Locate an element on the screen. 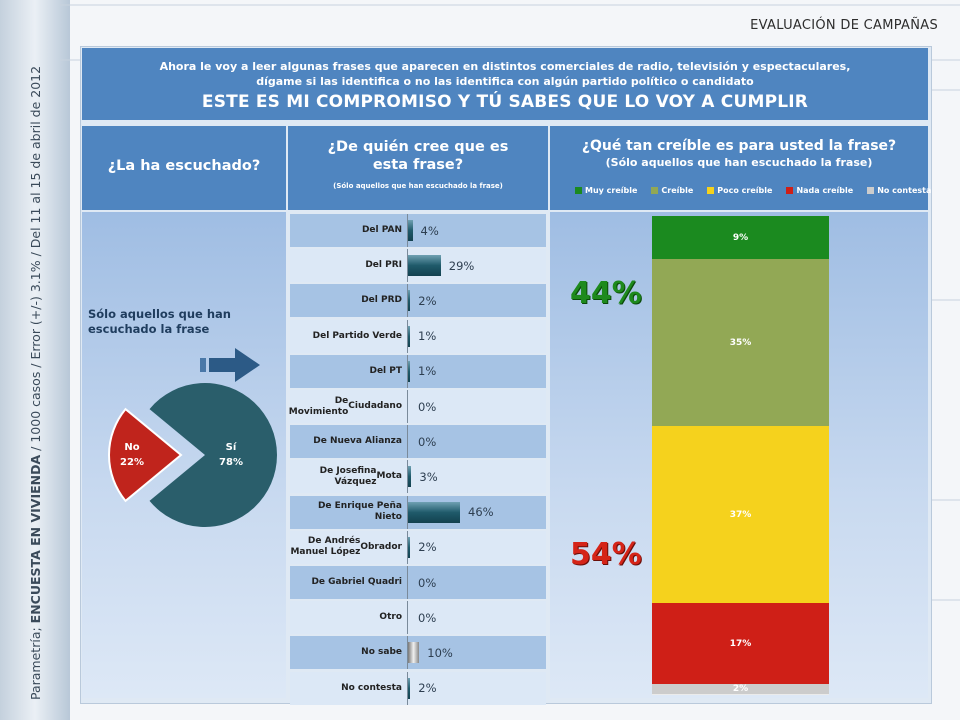 This screenshot has width=960, height=720. segment-creible: 35% is located at coordinates (740, 343).